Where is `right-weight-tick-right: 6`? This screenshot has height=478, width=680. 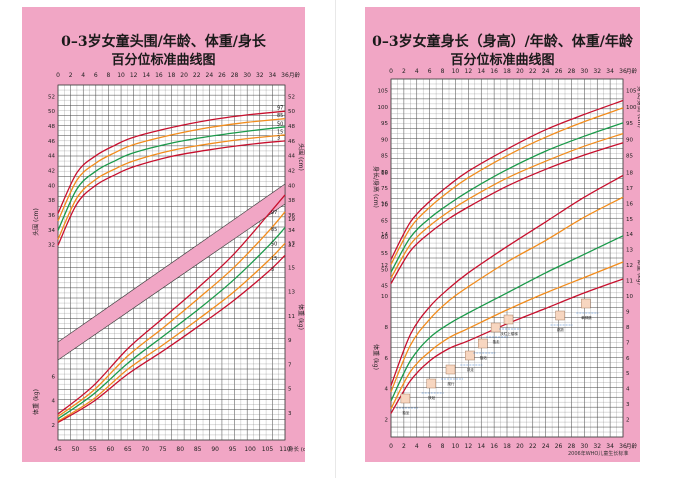
right-weight-tick-right: 6 is located at coordinates (628, 359).